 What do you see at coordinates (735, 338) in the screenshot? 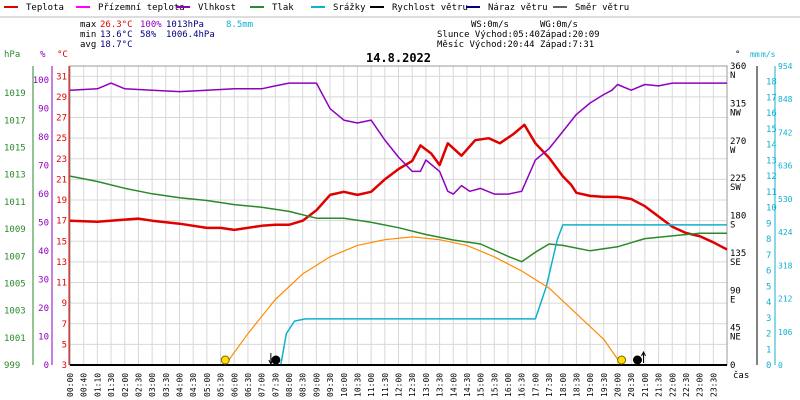
I see `tick-label-direction: NE` at bounding box center [735, 338].